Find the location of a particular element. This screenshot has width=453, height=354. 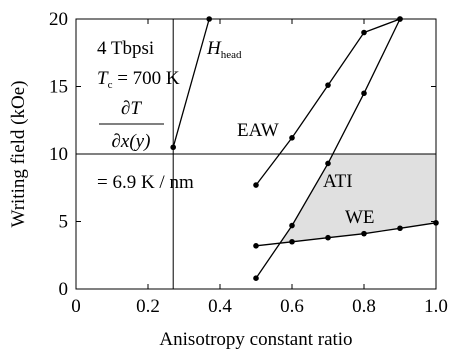

tc-value: = 700 K is located at coordinates (145, 78).